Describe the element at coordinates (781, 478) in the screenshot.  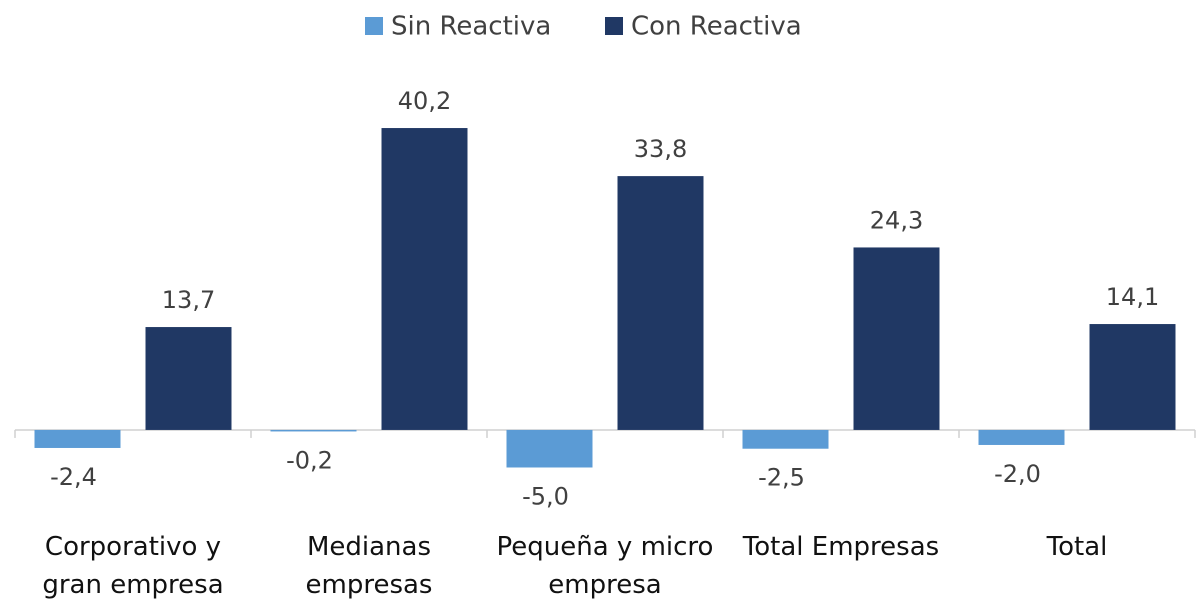
I see `data-label: -2,5` at that location.